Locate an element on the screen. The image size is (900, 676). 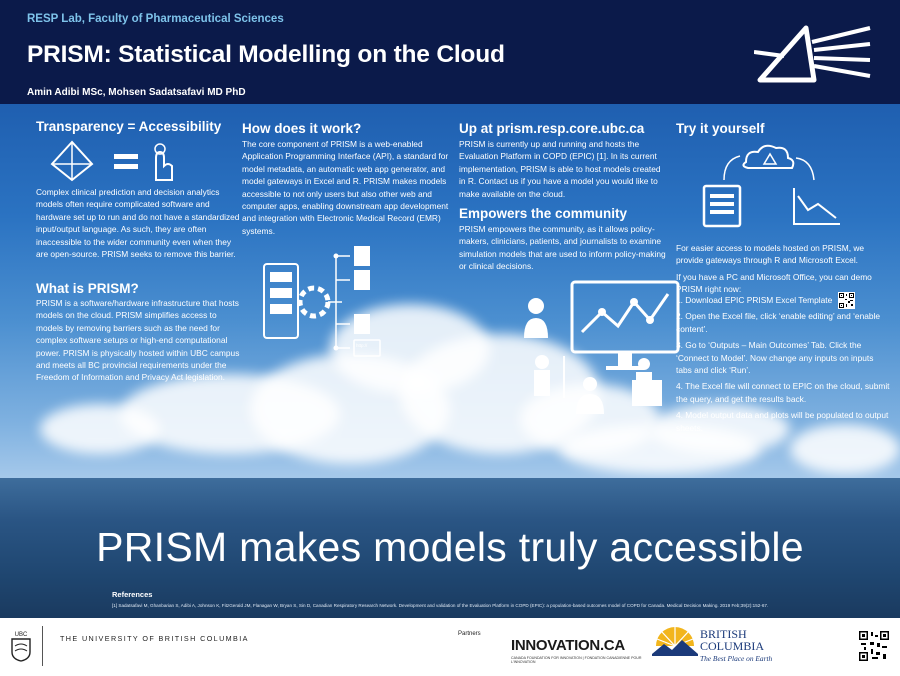
partners-label: Partners is located at coordinates (469, 634).